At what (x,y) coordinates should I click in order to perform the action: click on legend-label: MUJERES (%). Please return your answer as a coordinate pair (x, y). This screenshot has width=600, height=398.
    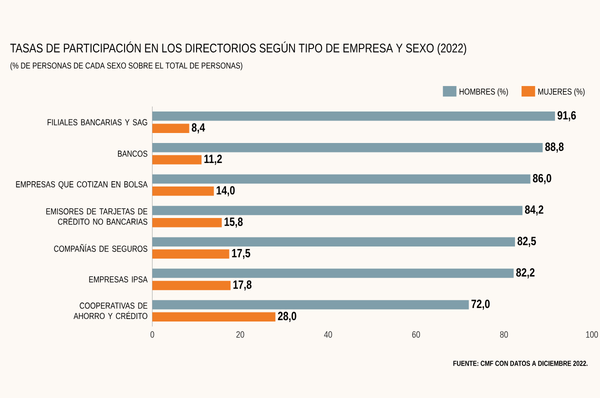
    Looking at the image, I should click on (561, 92).